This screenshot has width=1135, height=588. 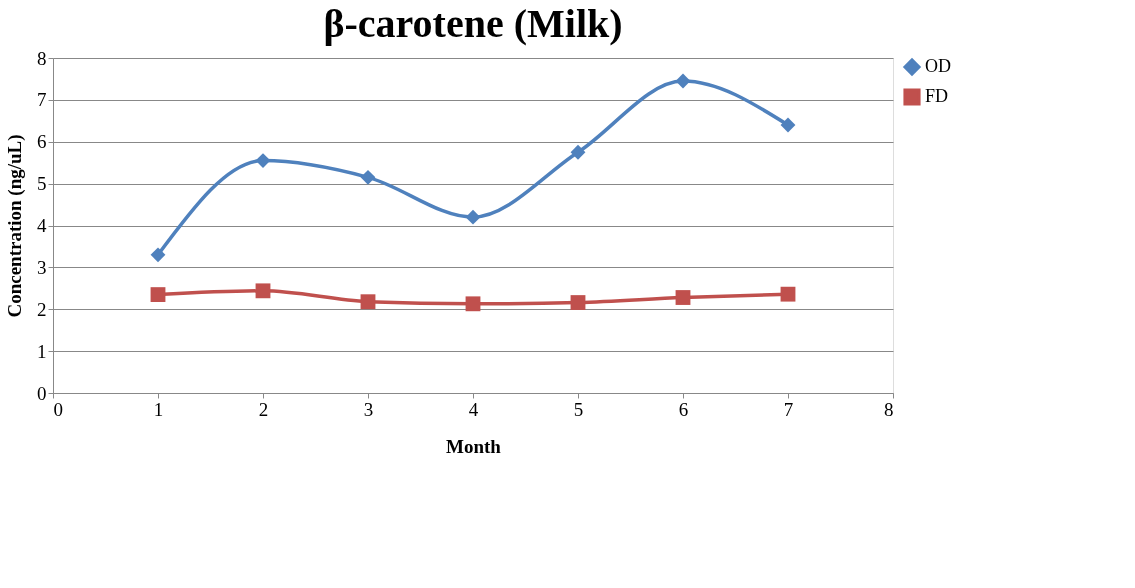 I want to click on y-tick-label: 3, so click(x=42, y=267).